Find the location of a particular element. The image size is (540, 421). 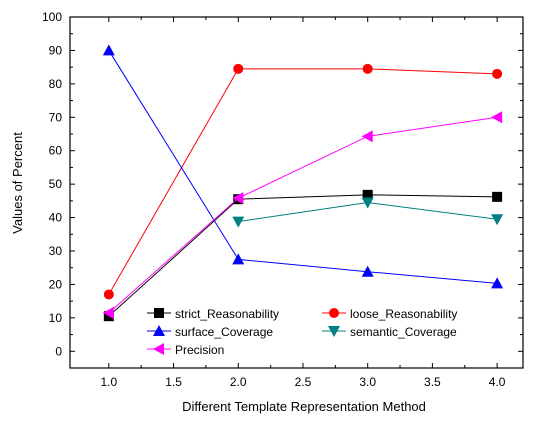

legend-marker-semantic_Coverage is located at coordinates (334, 331).